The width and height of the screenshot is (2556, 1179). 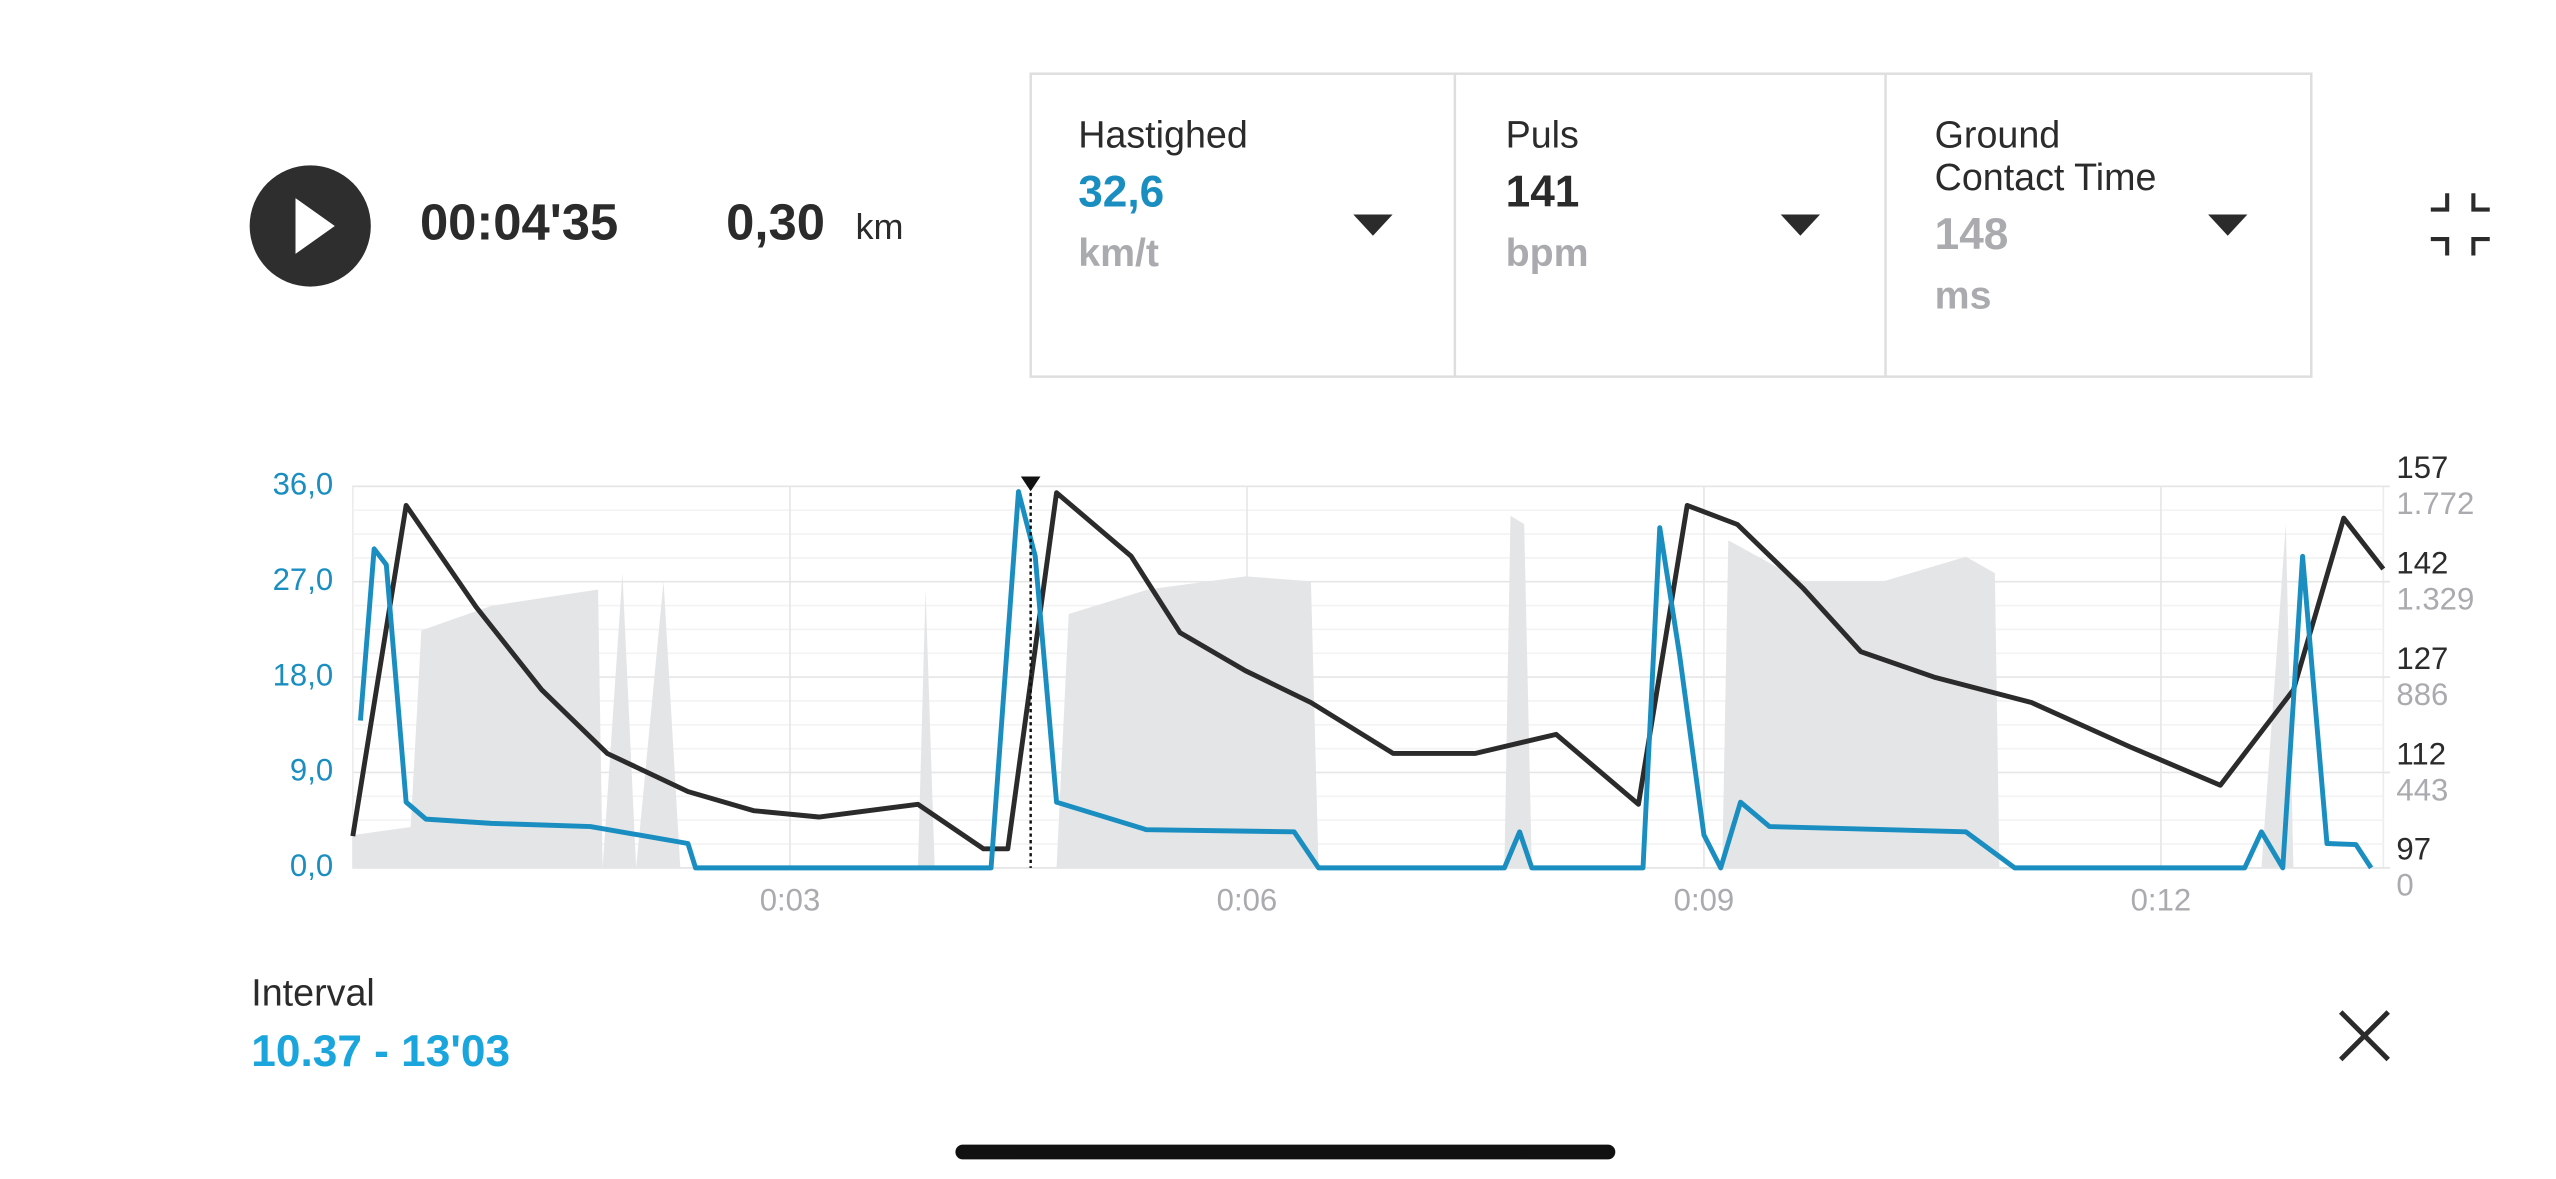 What do you see at coordinates (2435, 503) in the screenshot?
I see `y3-tick-label: 1.772` at bounding box center [2435, 503].